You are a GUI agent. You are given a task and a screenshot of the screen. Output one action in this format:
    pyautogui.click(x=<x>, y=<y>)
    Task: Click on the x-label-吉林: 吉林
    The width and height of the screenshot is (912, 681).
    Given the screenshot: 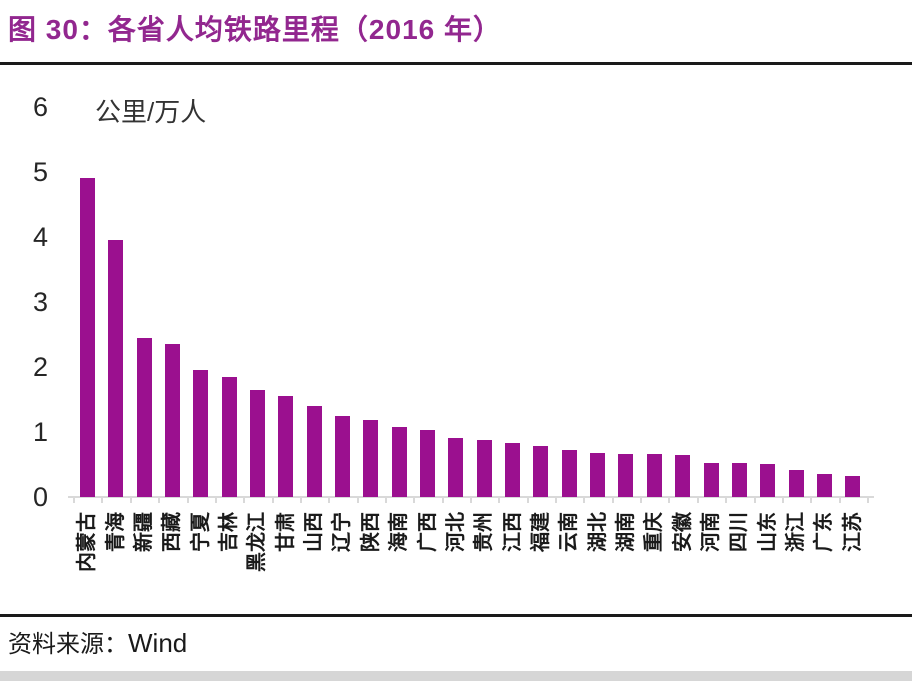 What is the action you would take?
    pyautogui.click(x=229, y=532)
    